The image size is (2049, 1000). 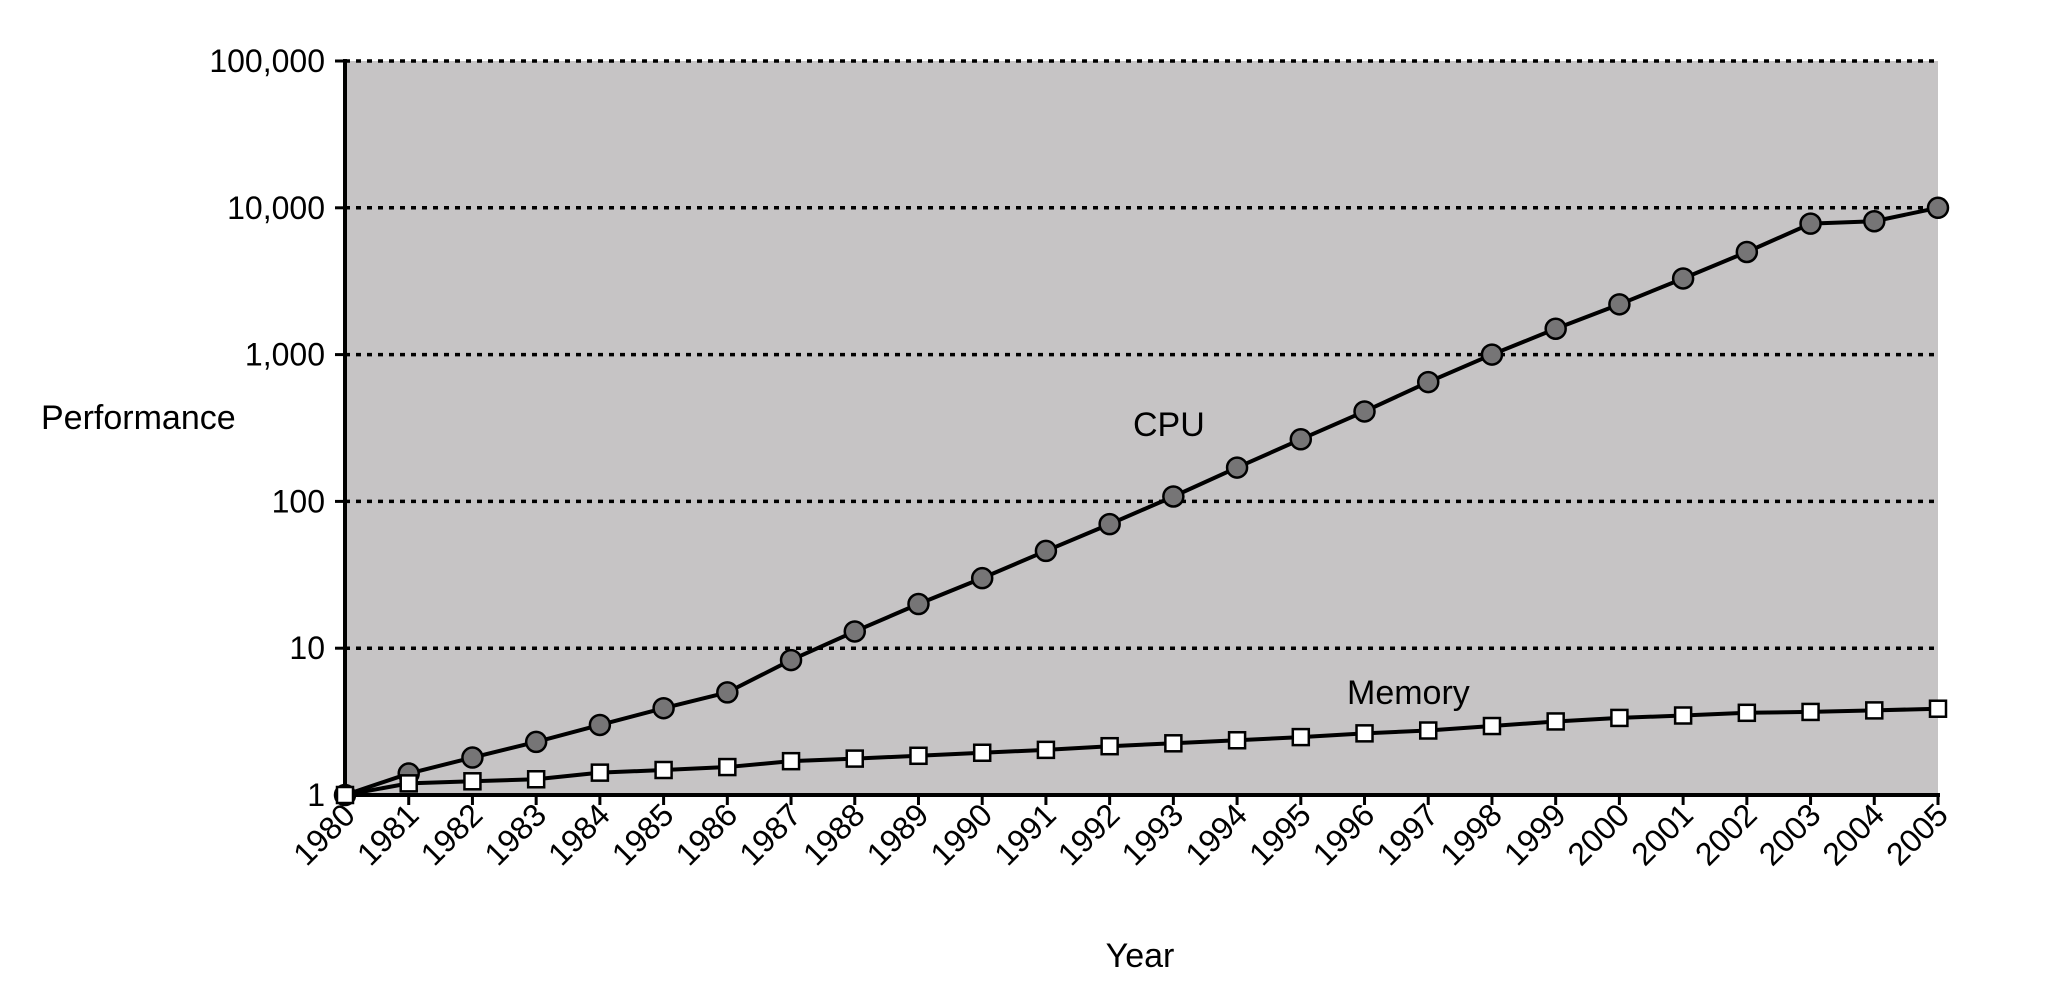 What do you see at coordinates (1169, 425) in the screenshot?
I see `series-label-cpu: CPU` at bounding box center [1169, 425].